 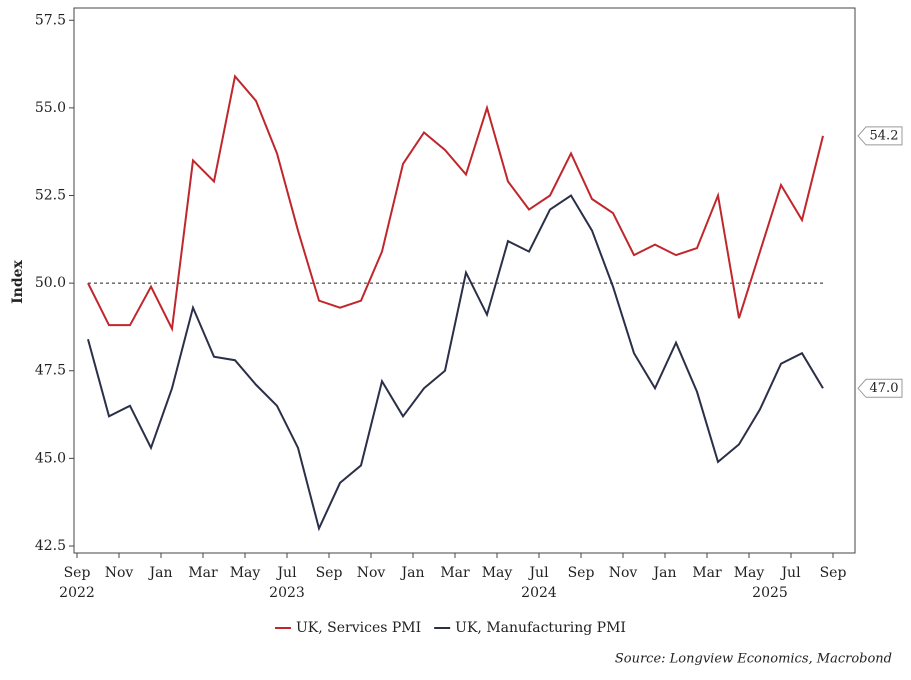 What do you see at coordinates (753, 659) in the screenshot?
I see `source: Source: Longview Economics, Macrobond` at bounding box center [753, 659].